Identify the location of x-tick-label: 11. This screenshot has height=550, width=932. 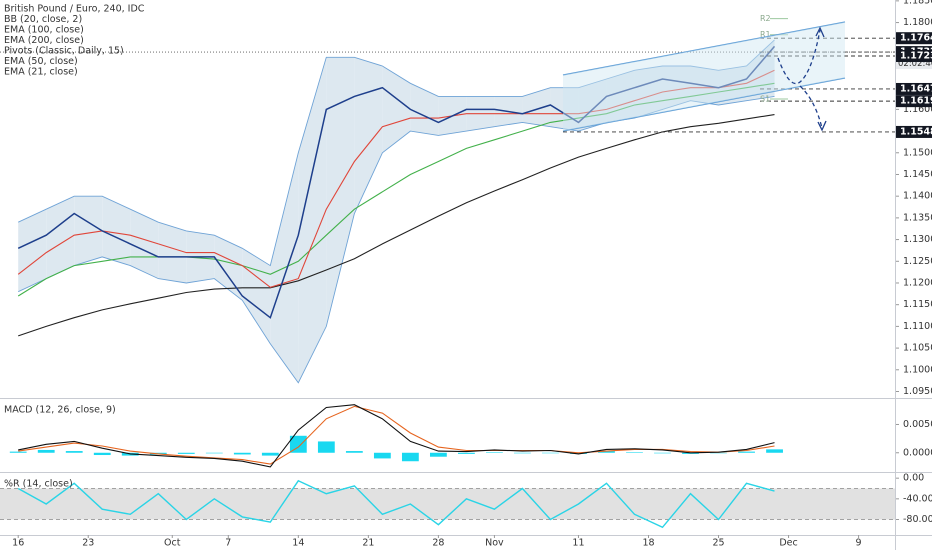
(578, 543).